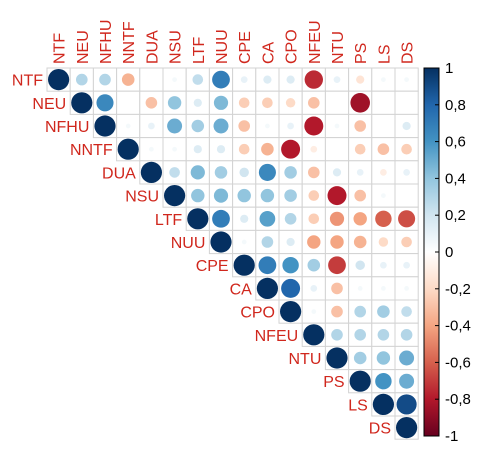 This screenshot has width=480, height=456. What do you see at coordinates (406, 288) in the screenshot?
I see `correlation-circle-ca-ds` at bounding box center [406, 288].